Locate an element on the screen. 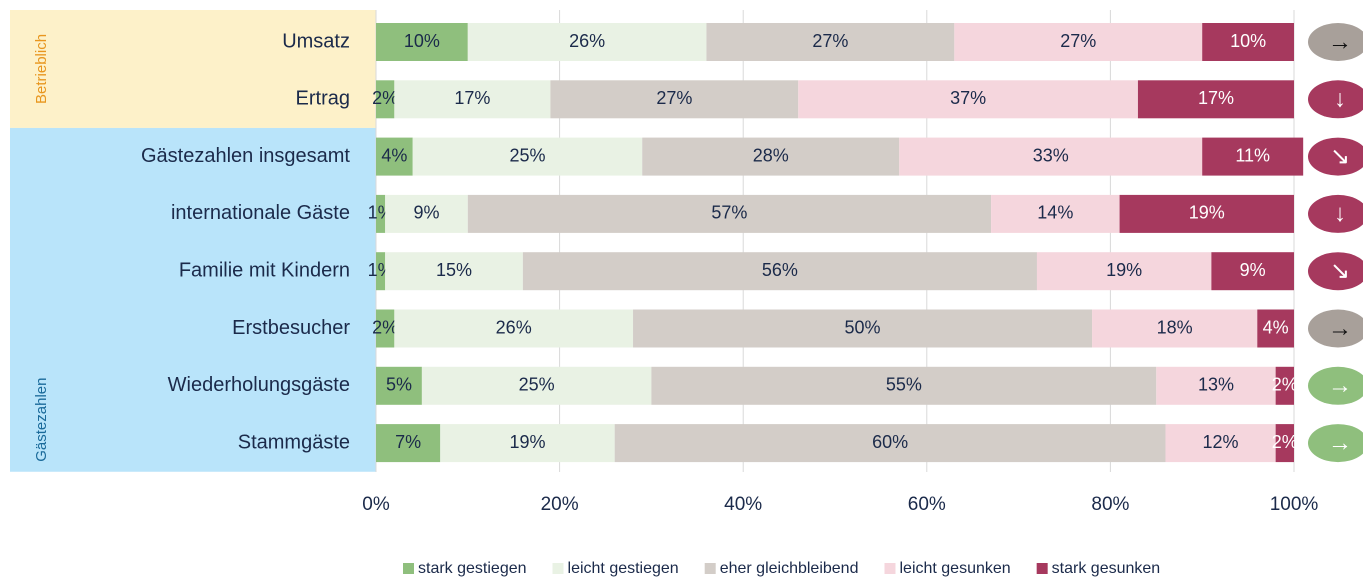  value-label: 18% is located at coordinates (1175, 327).